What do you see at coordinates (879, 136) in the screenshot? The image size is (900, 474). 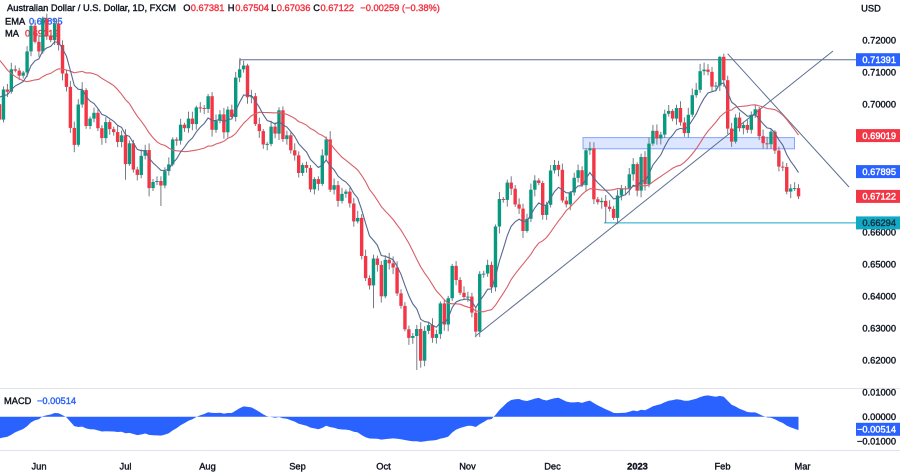 I see `svg-text: 0.69019` at bounding box center [879, 136].